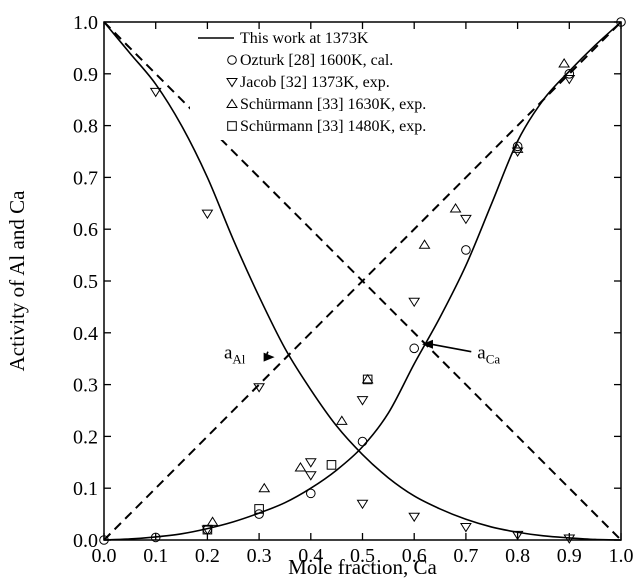  Describe the element at coordinates (310, 556) in the screenshot. I see `x-tick-label: 0.4` at that location.